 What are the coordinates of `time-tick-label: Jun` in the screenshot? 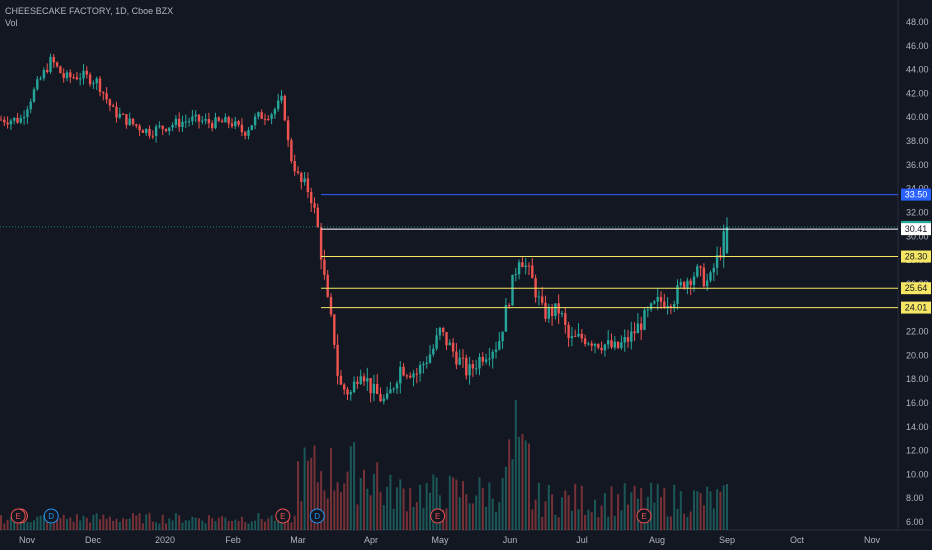 It's located at (510, 540).